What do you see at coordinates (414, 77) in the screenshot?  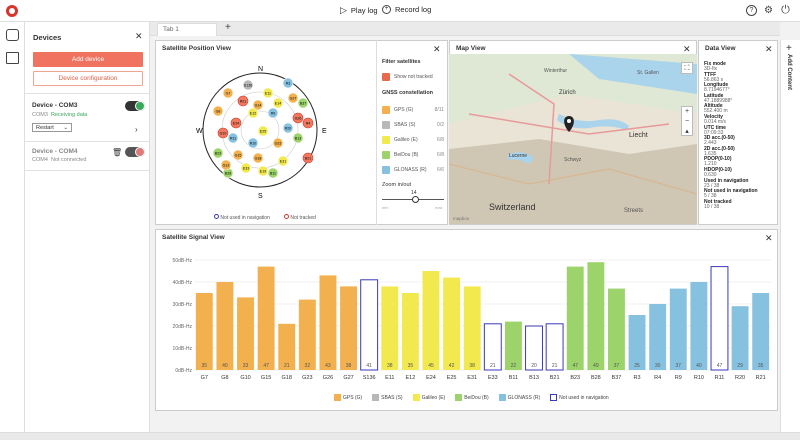 I see `show-not-tracked-checkbox: Show not tracked` at bounding box center [414, 77].